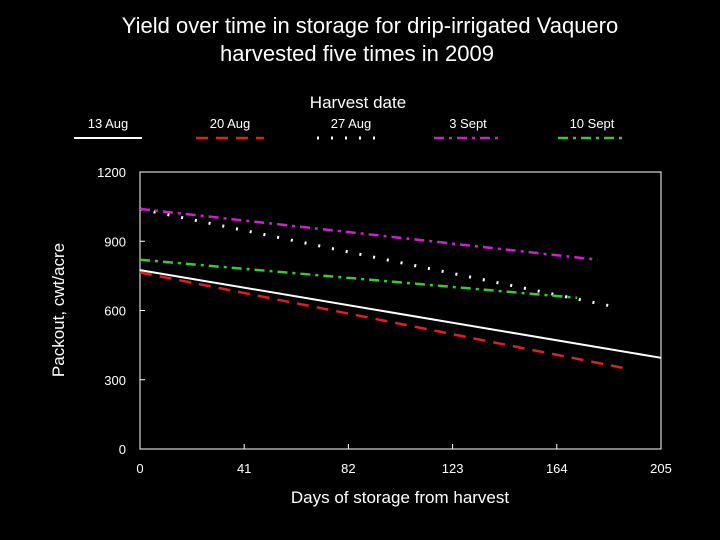 The width and height of the screenshot is (720, 540). I want to click on x-axis-ticks: 0 41 82 123 164 205, so click(404, 460).